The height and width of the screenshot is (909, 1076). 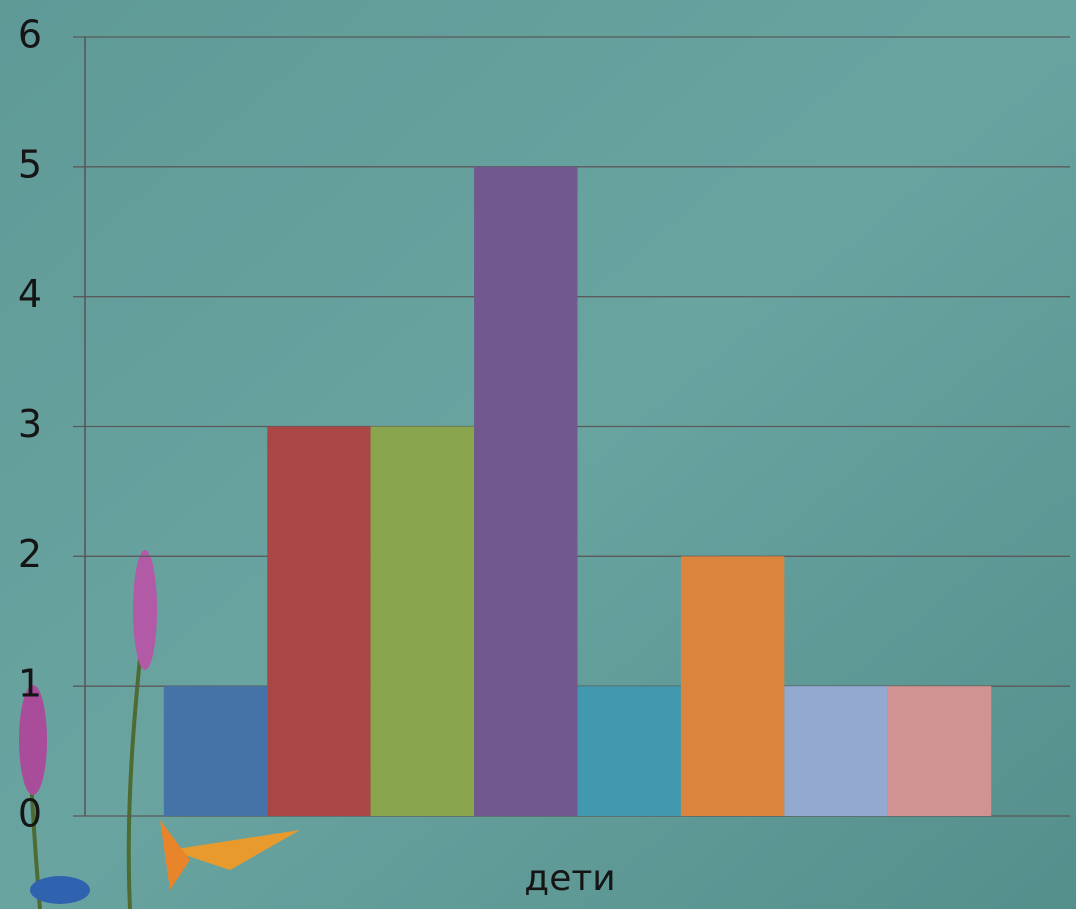 I want to click on y-tick-label: 1, so click(x=30, y=684).